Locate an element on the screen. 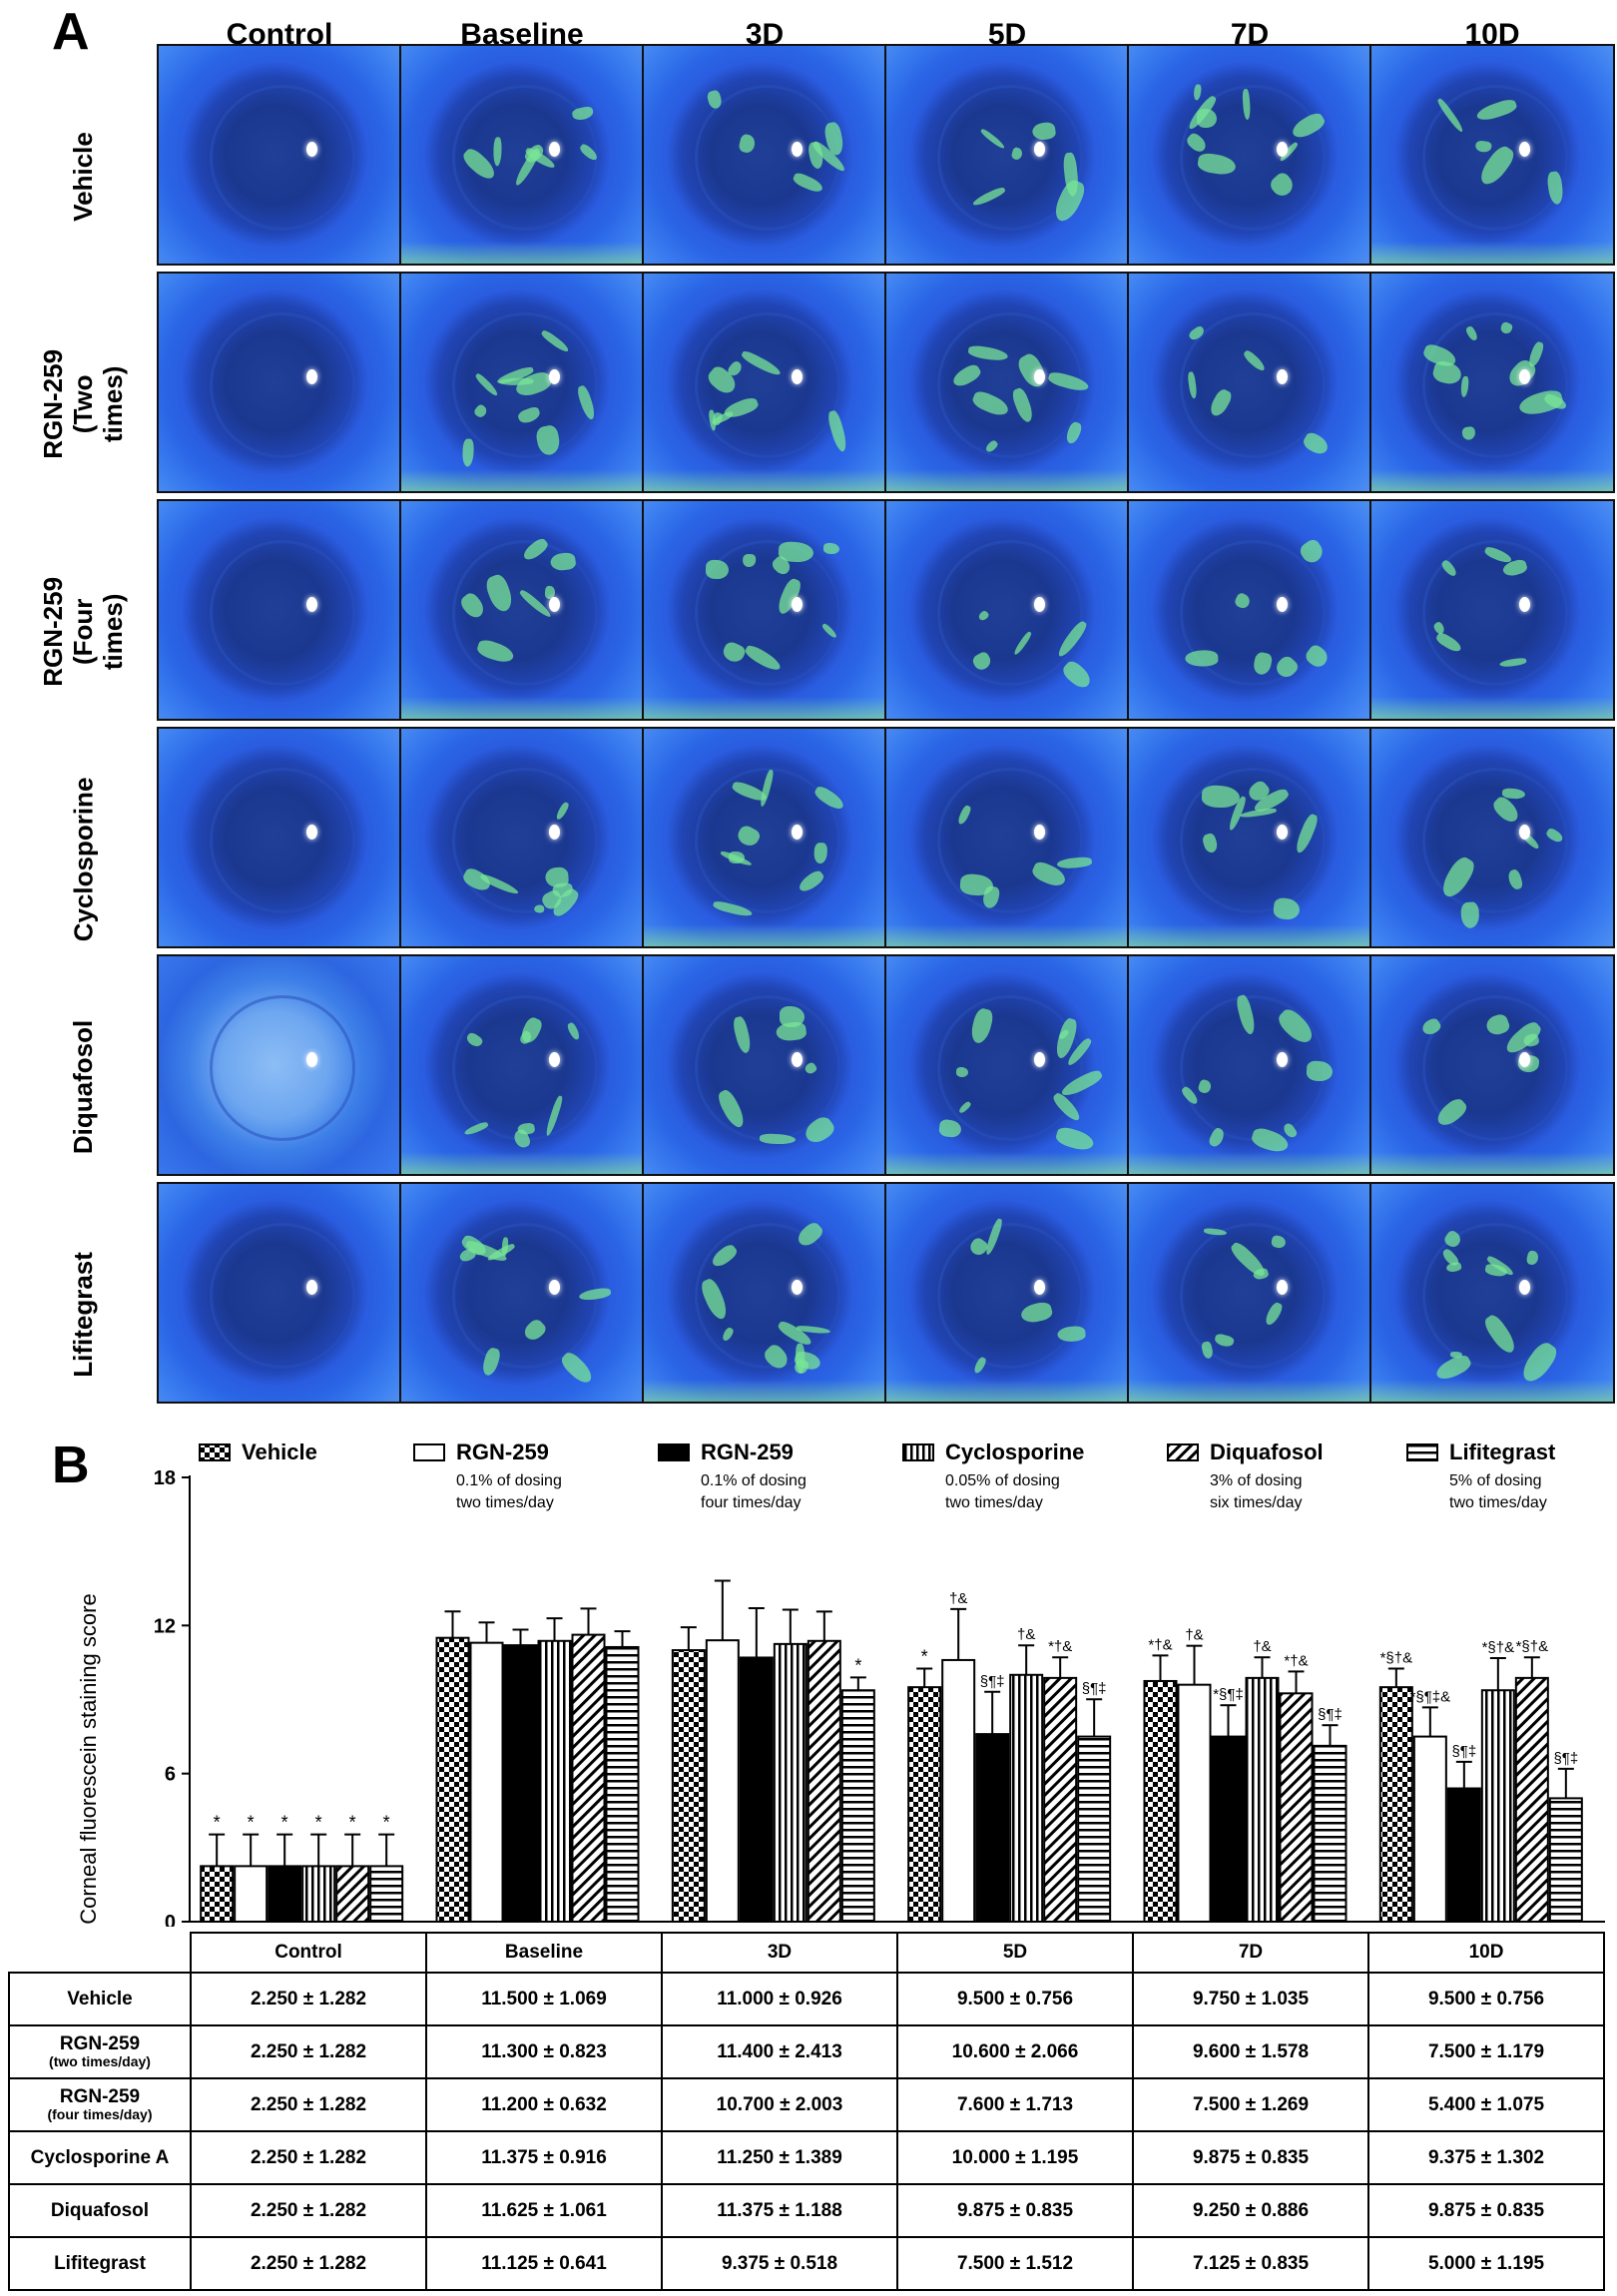  table-cell: 9.375 ± 1.302 is located at coordinates (1486, 2158).